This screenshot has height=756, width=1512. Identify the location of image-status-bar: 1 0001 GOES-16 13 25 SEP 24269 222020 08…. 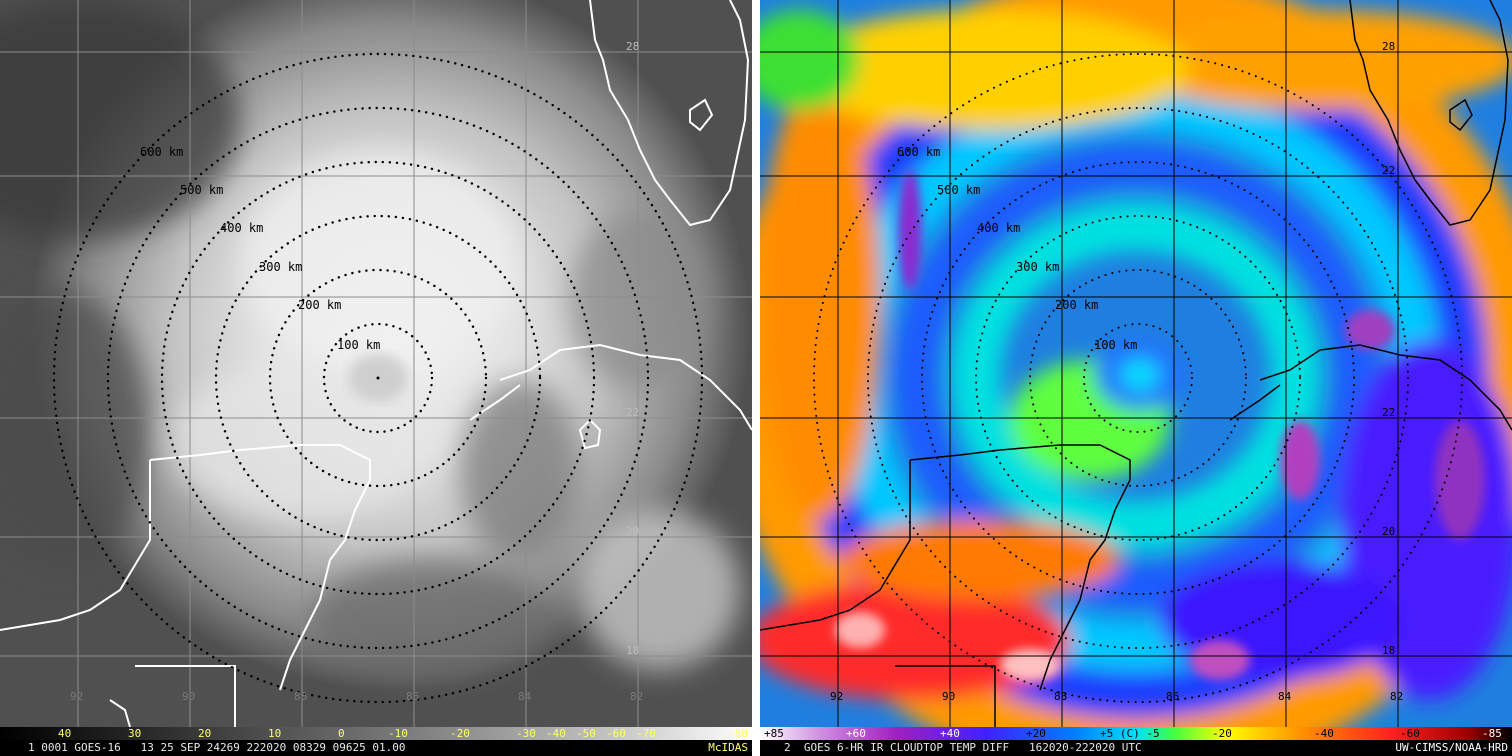
(376, 748).